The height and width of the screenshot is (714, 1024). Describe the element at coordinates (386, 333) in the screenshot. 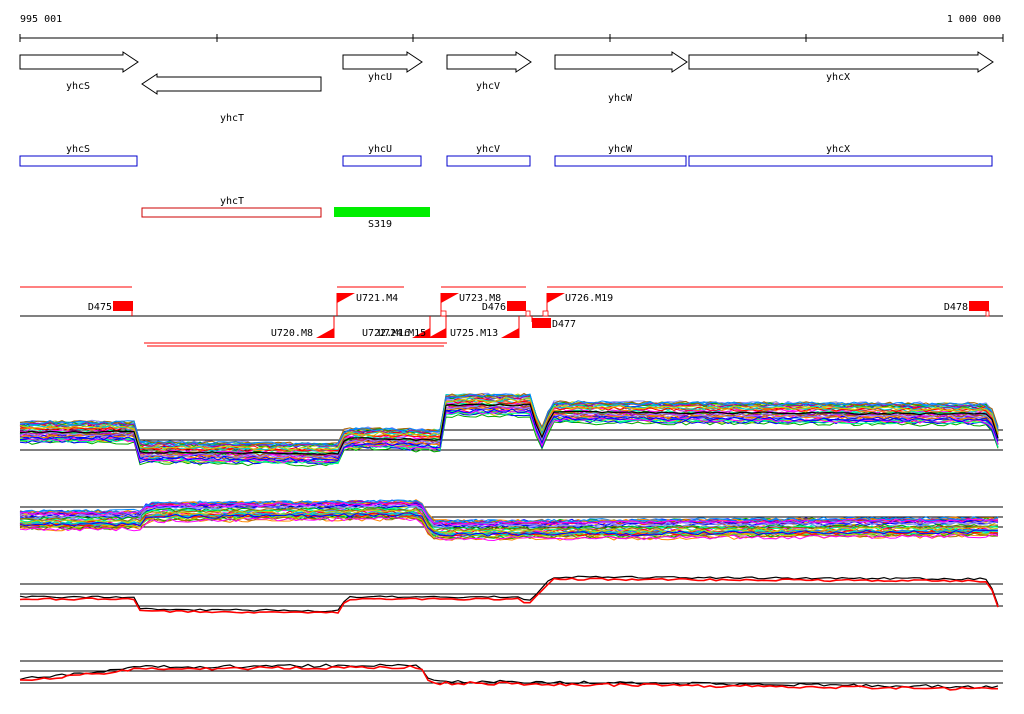

I see `segment-label: U722.M16` at that location.